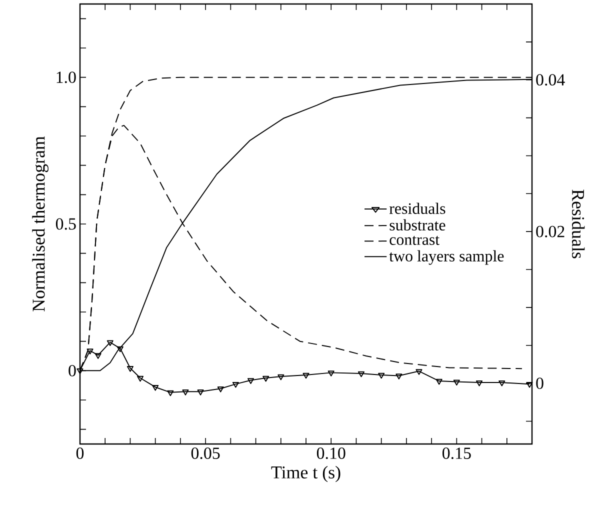 The width and height of the screenshot is (615, 519). Describe the element at coordinates (550, 80) in the screenshot. I see `y2-tick-label: 0.04` at that location.